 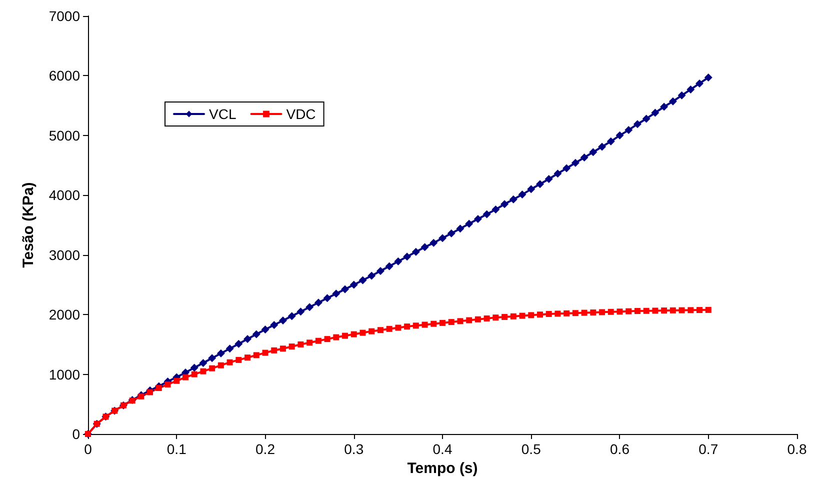 I want to click on y-tick-label: 4000, so click(x=64, y=195).